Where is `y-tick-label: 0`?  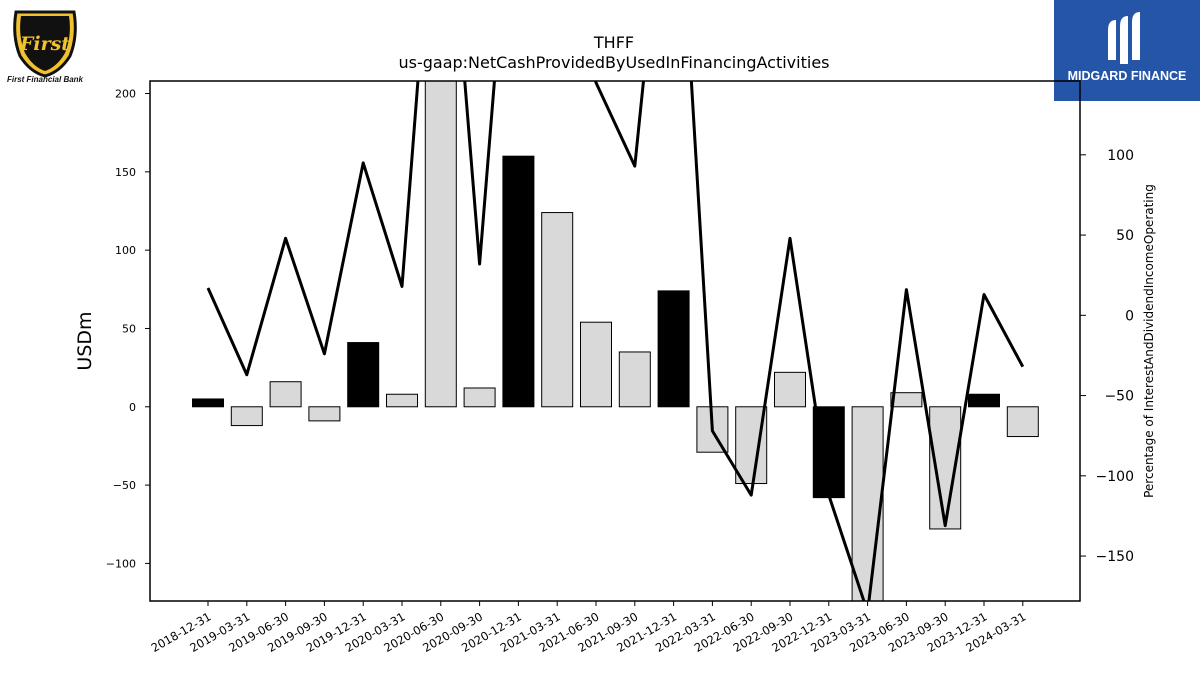
y-tick-label: 0 is located at coordinates (132, 407).